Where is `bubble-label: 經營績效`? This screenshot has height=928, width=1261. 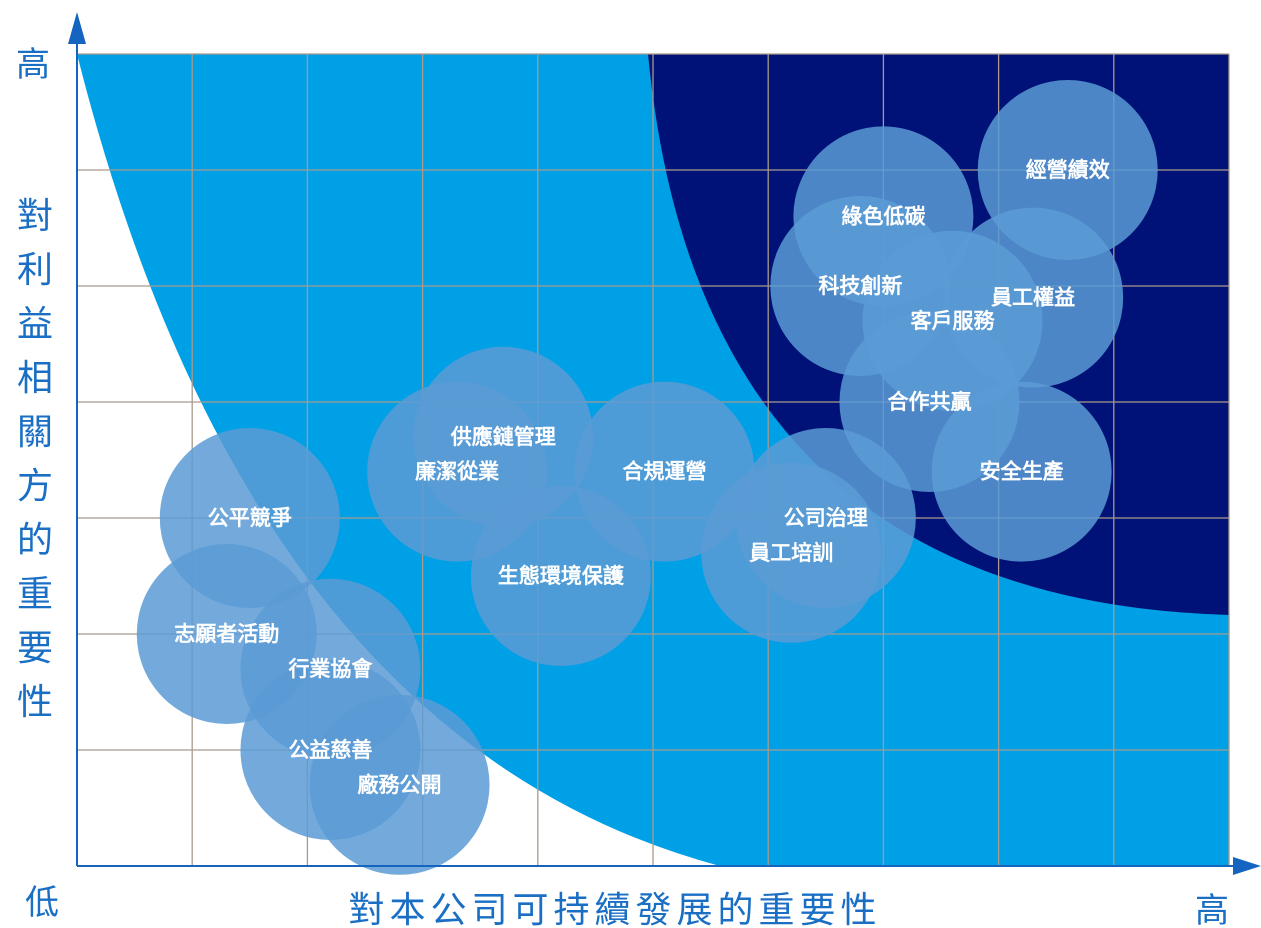
bubble-label: 經營績效 is located at coordinates (1068, 170).